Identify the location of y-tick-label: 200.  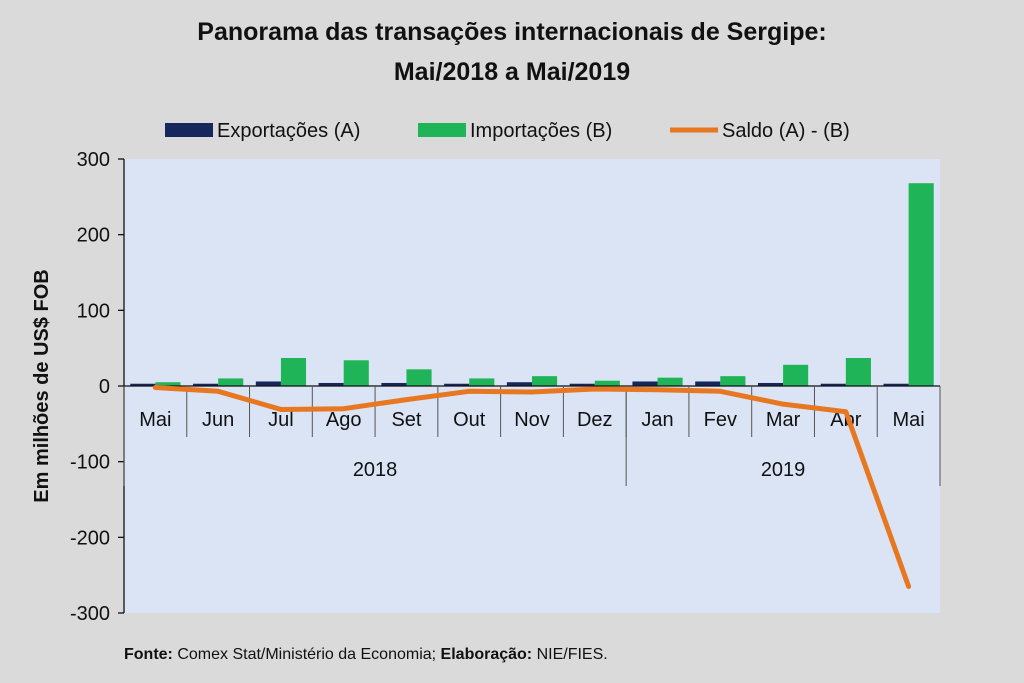
(93, 236).